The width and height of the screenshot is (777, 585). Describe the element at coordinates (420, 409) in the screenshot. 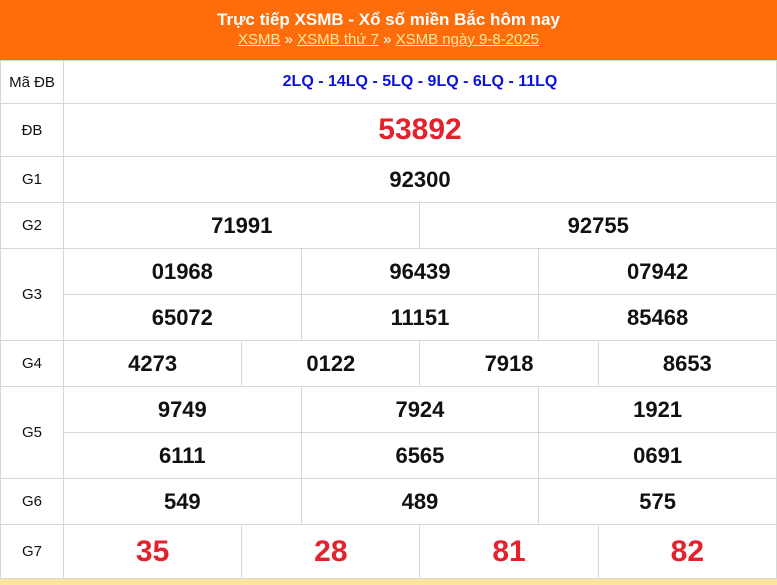

I see `prize-number: 7924` at that location.